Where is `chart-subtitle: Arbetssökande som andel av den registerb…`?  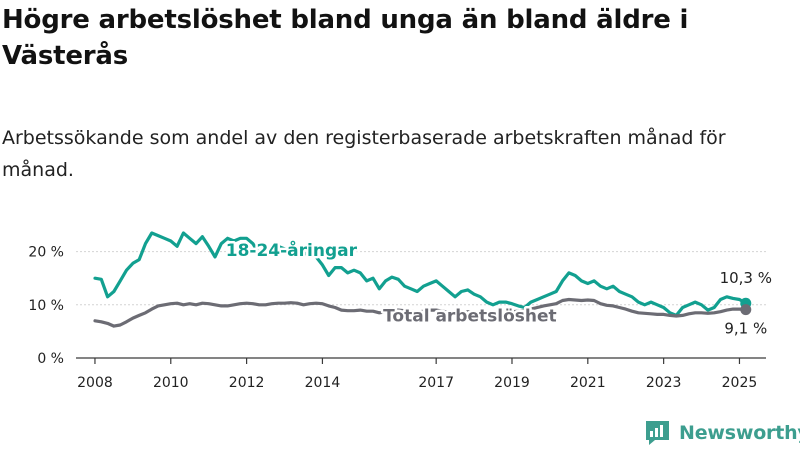 chart-subtitle: Arbetssökande som andel av den registerb… is located at coordinates (364, 154).